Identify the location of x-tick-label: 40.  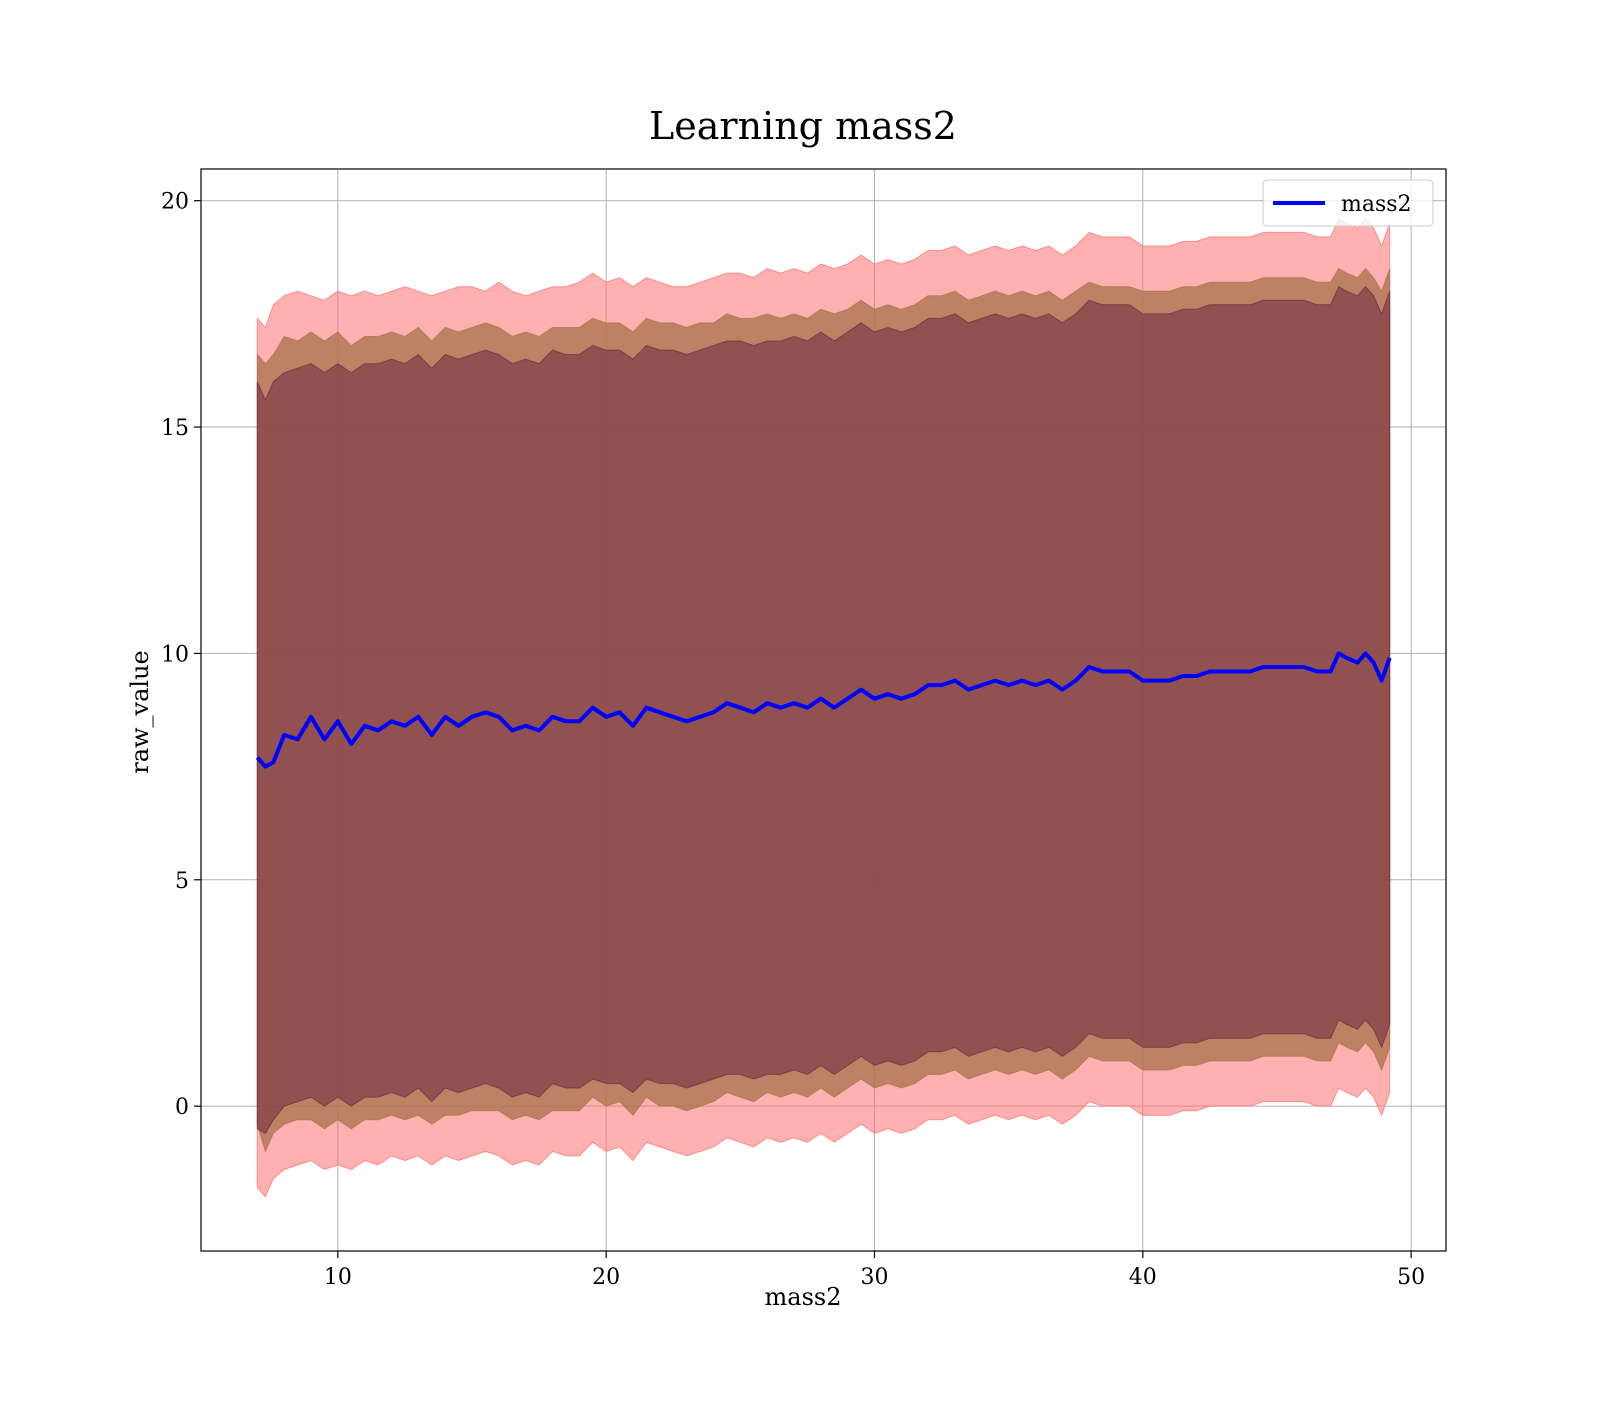
(1143, 1277).